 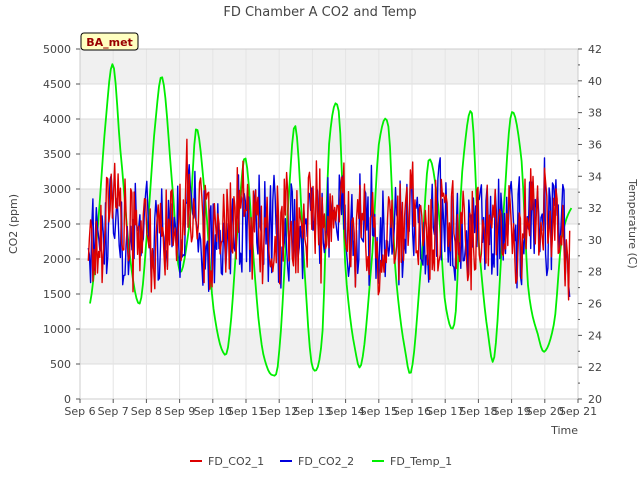 I want to click on ba-met-annotation: BA_met, so click(x=109, y=41).